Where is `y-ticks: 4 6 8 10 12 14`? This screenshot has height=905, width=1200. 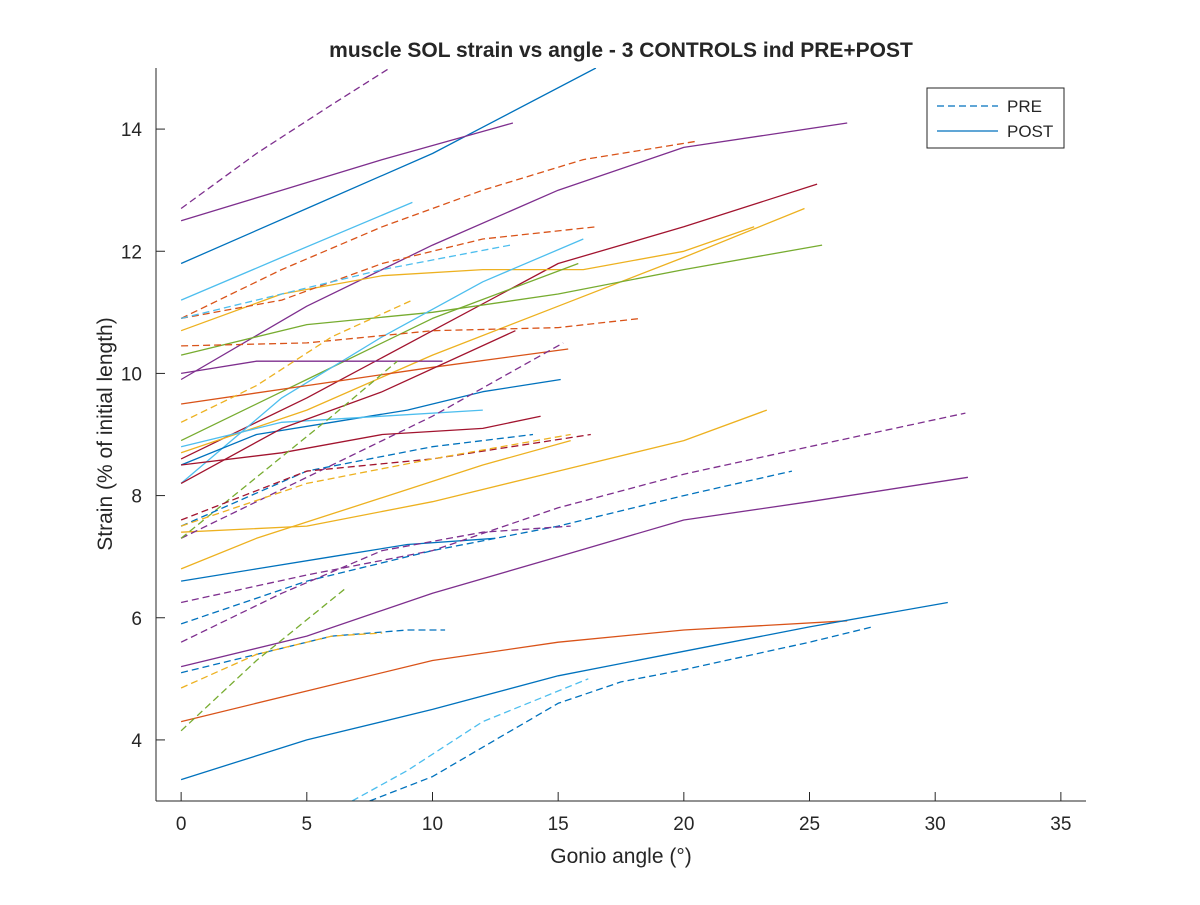
y-ticks: 4 6 8 10 12 14 is located at coordinates (143, 436).